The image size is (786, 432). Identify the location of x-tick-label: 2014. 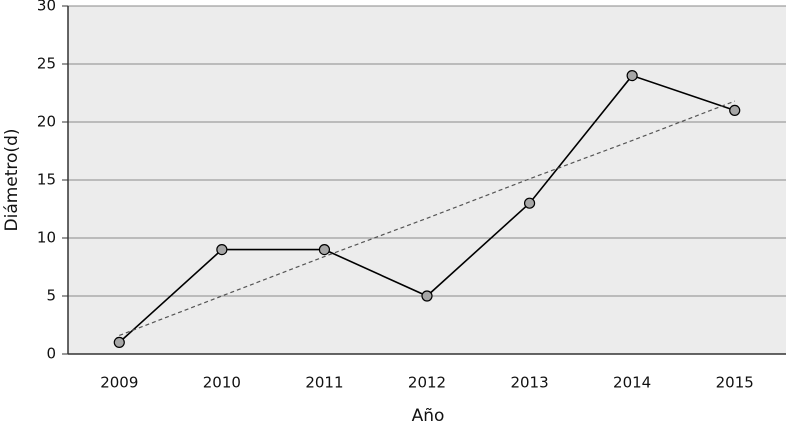
(632, 383).